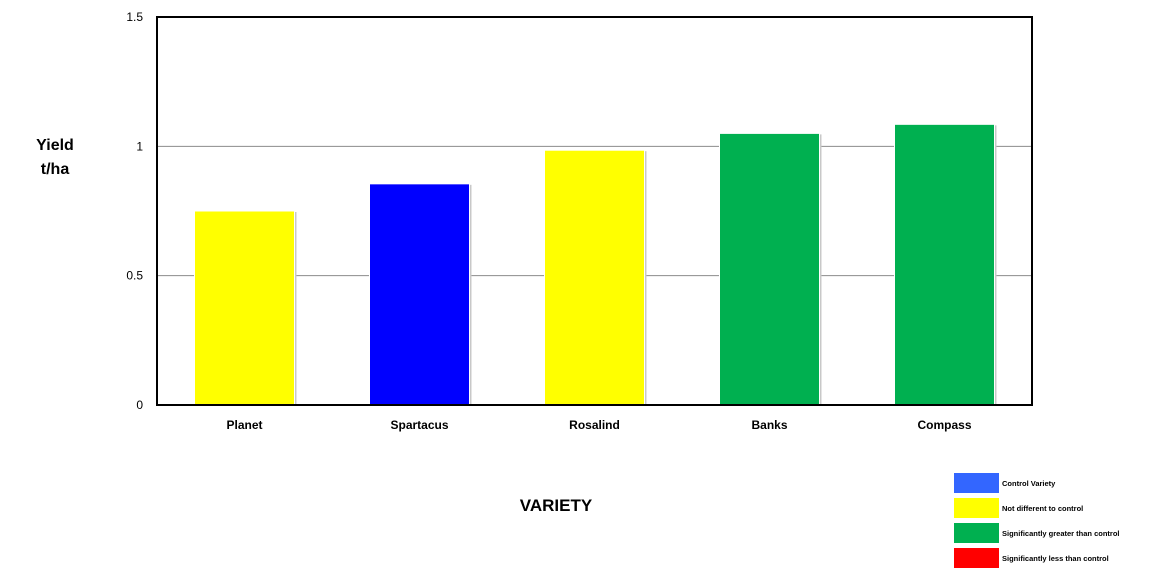 This screenshot has width=1155, height=573. Describe the element at coordinates (594, 425) in the screenshot. I see `x-tick-label: Rosalind` at that location.